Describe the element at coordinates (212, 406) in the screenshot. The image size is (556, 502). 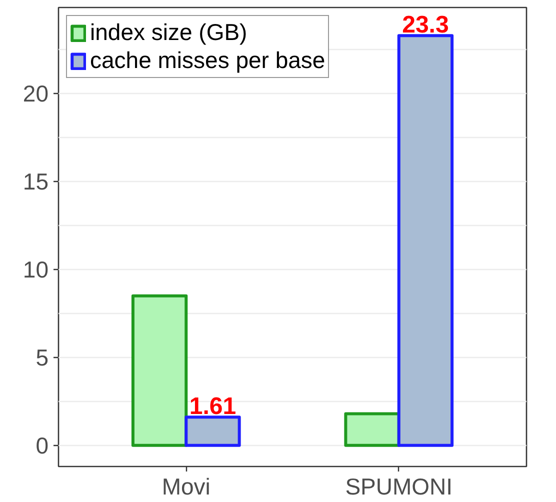
I see `data-label: 1.61` at that location.